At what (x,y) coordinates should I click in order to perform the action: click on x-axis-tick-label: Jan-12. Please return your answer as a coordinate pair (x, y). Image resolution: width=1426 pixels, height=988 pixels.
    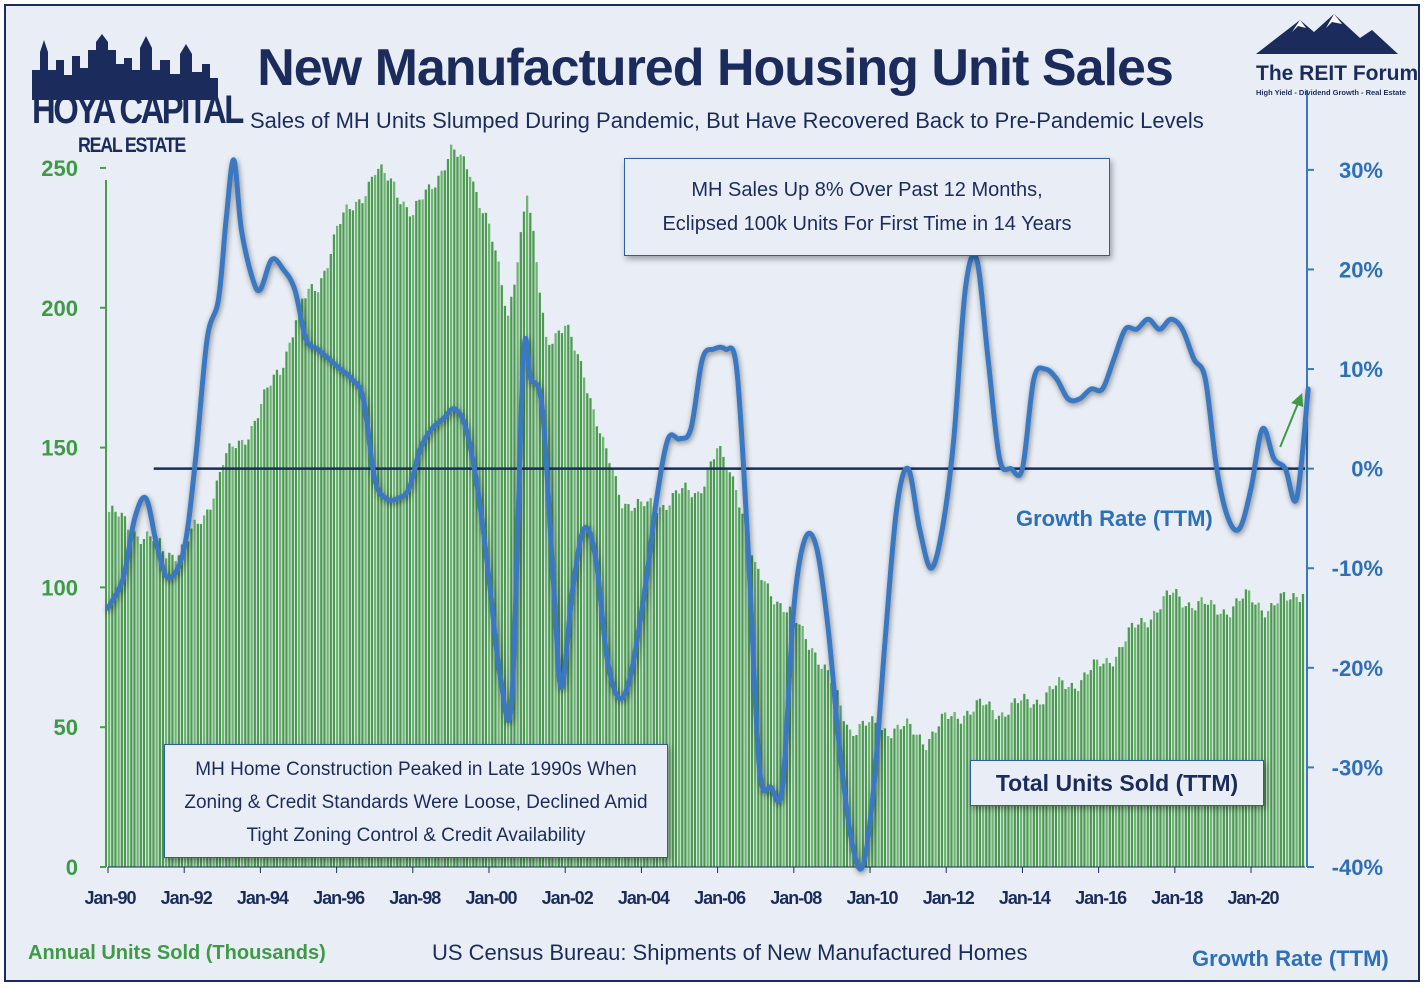
    Looking at the image, I should click on (949, 898).